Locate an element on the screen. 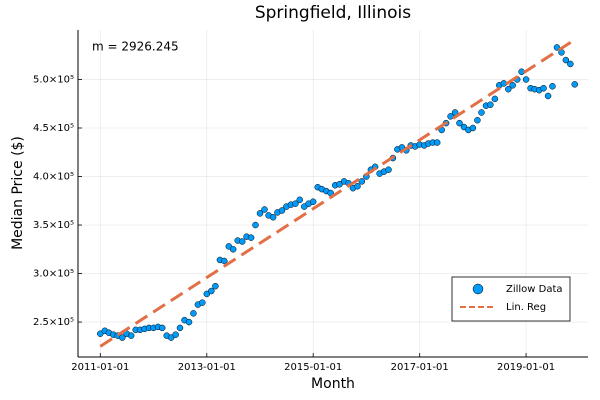 The width and height of the screenshot is (600, 400). x-tick-label: 2013-01-01 is located at coordinates (207, 367).